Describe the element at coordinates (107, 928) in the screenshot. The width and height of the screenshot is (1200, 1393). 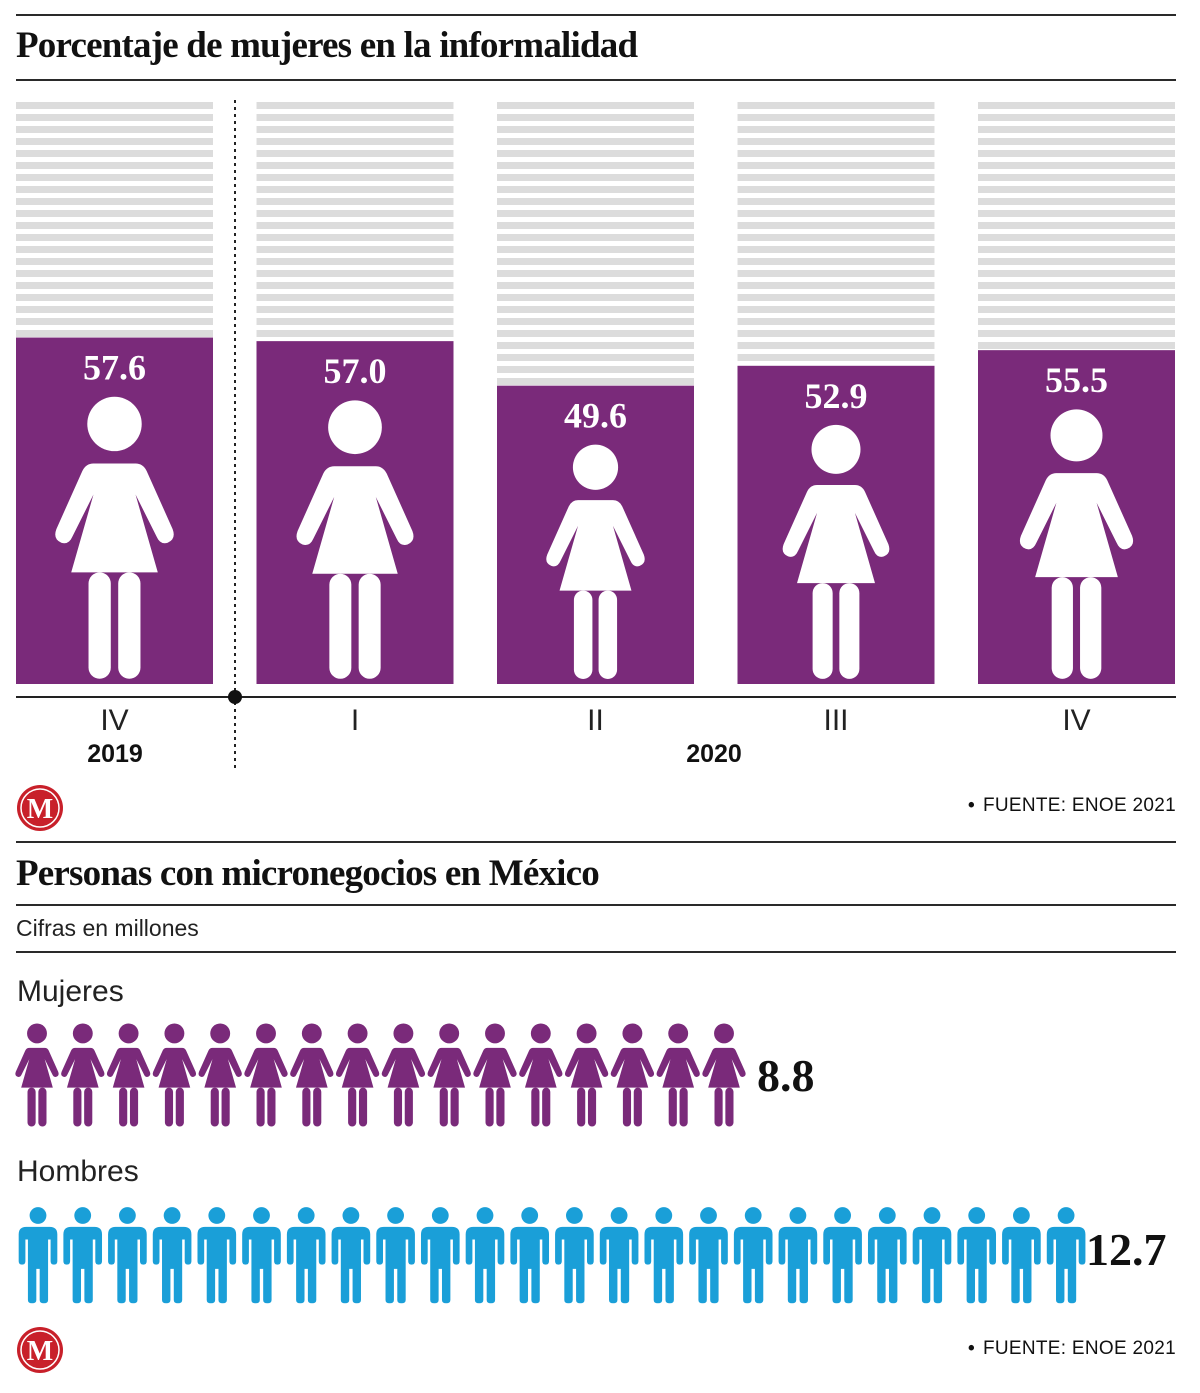
I see `chart-subtitle-micronegocios: Cifras en millones` at that location.